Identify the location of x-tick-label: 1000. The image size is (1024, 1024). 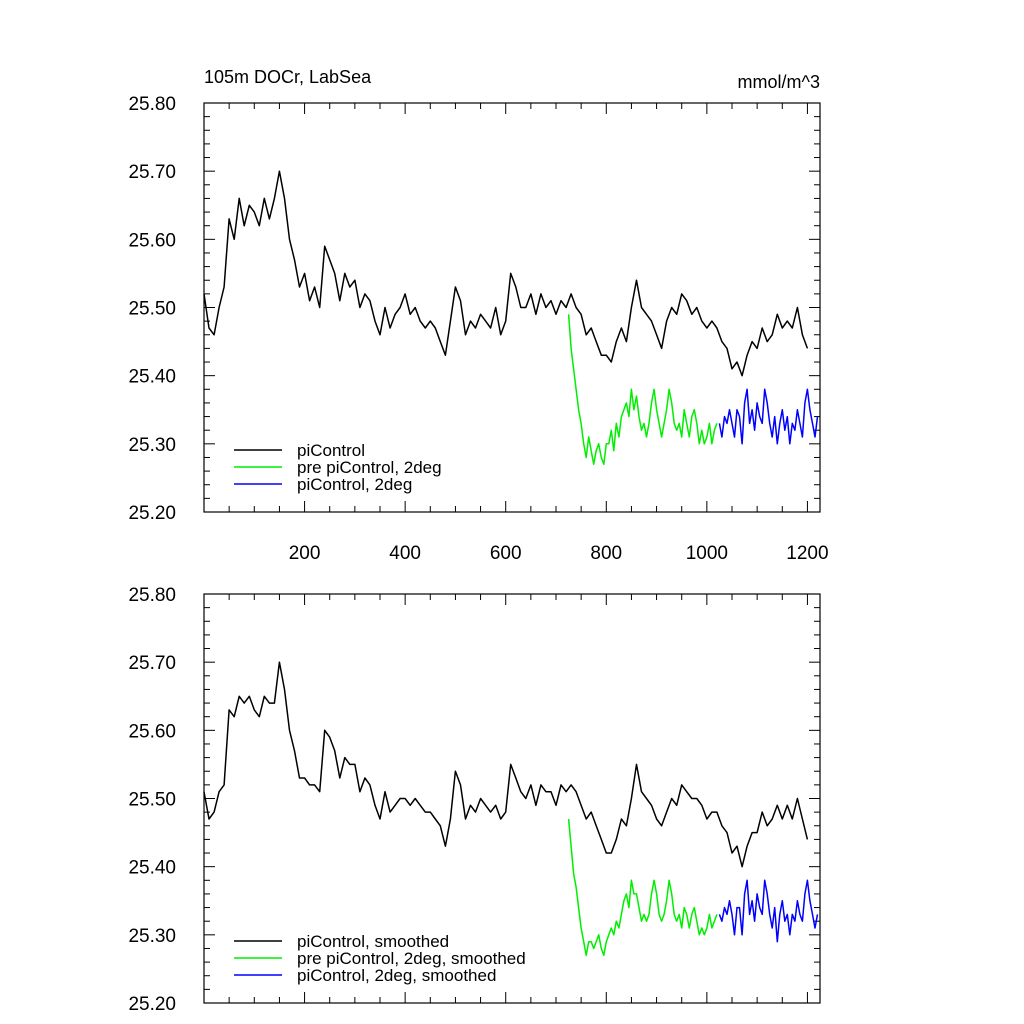
(707, 553).